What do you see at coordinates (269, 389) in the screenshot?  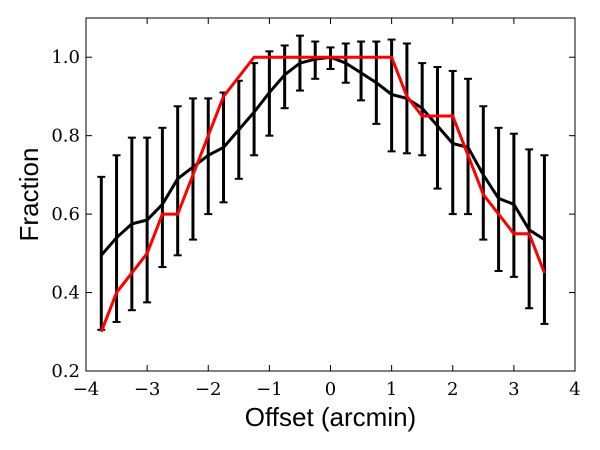 I see `x-tick-label: −1` at bounding box center [269, 389].